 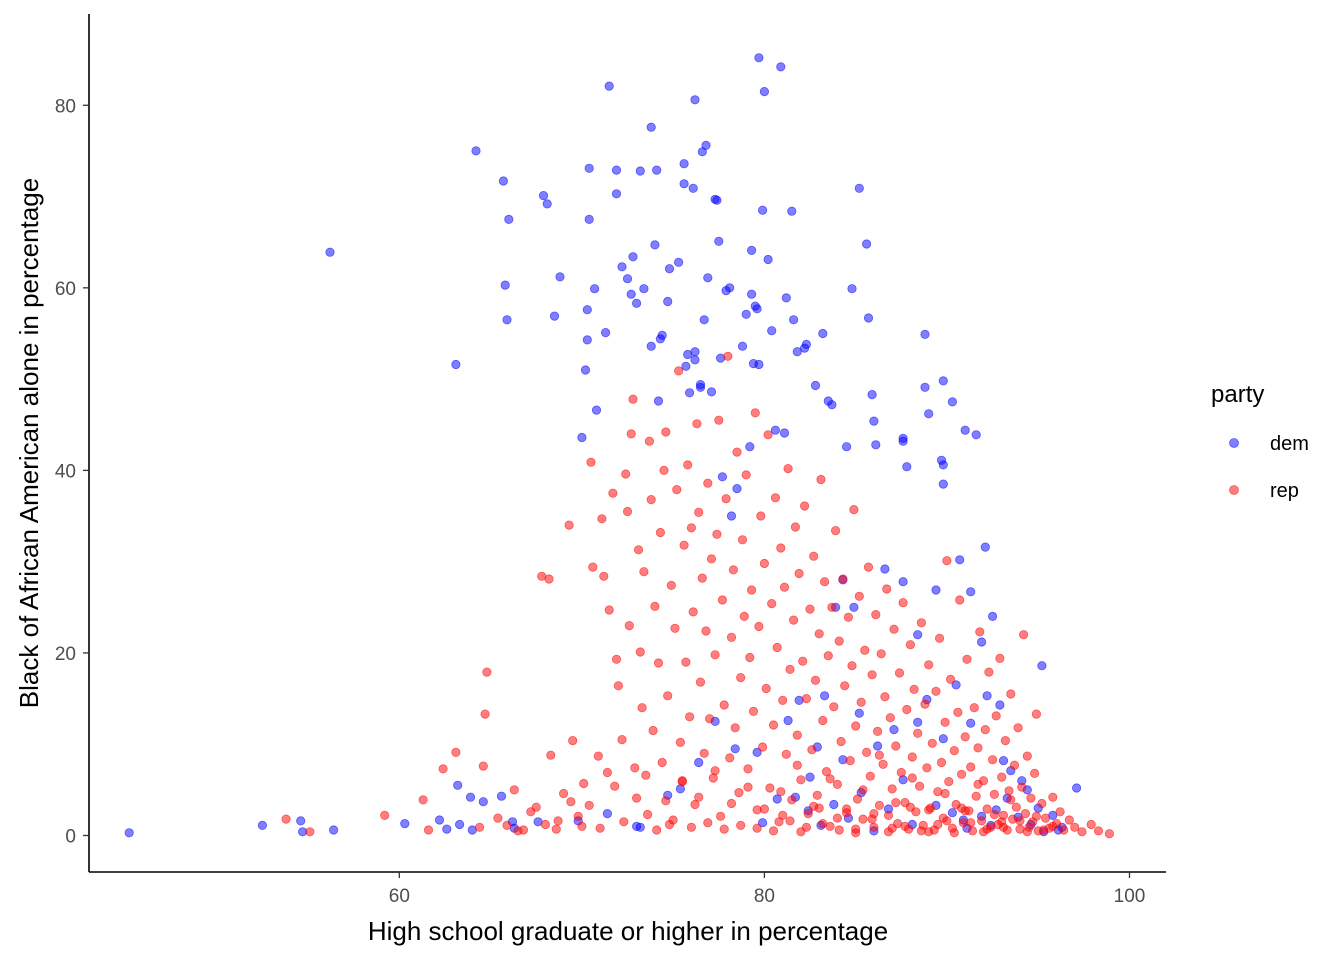 What do you see at coordinates (65, 289) in the screenshot?
I see `y-tick-label: 60` at bounding box center [65, 289].